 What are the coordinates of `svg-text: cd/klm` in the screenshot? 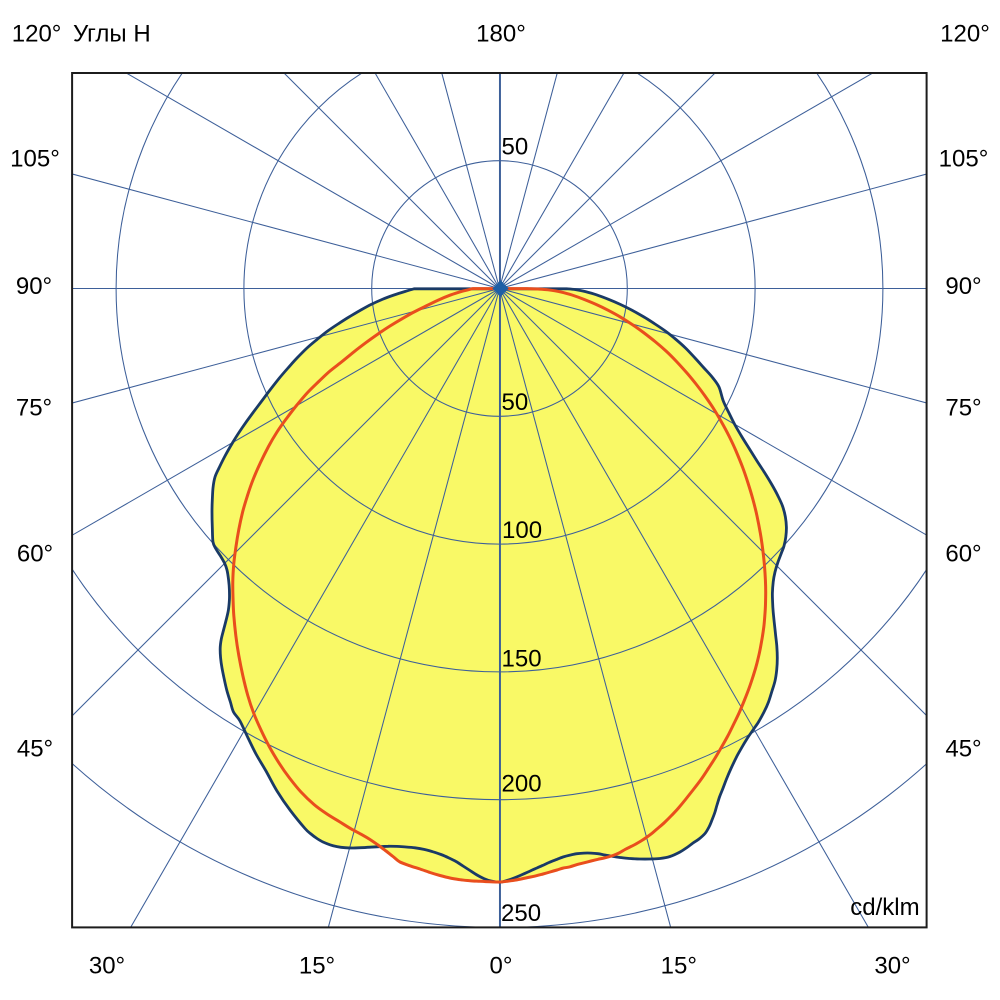 It's located at (884, 907).